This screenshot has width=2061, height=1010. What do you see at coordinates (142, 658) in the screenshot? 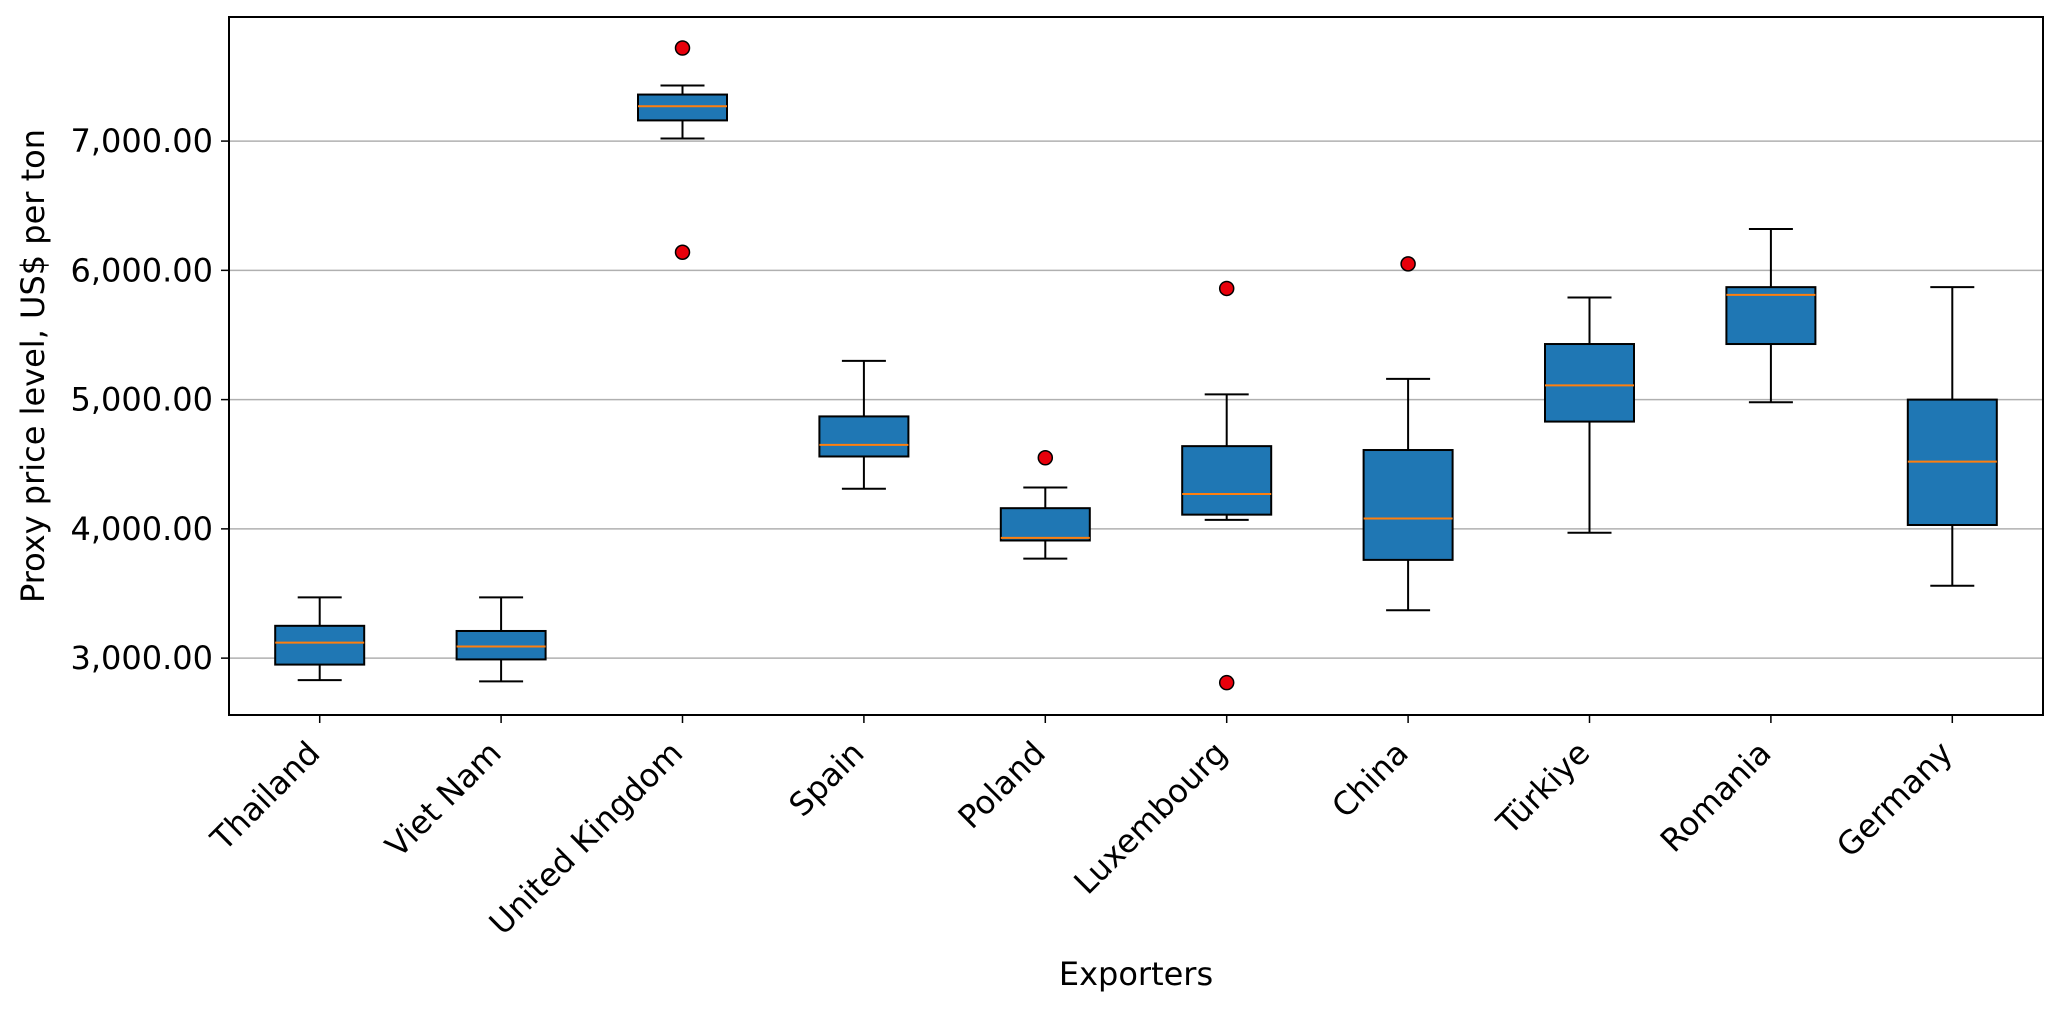
I see `y-tick-label: 3,000.00` at bounding box center [142, 658].